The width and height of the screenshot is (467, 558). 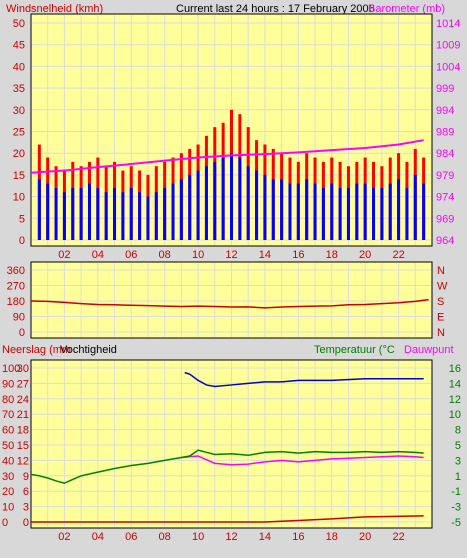 What do you see at coordinates (64, 537) in the screenshot?
I see `x-tick-label: 02` at bounding box center [64, 537].